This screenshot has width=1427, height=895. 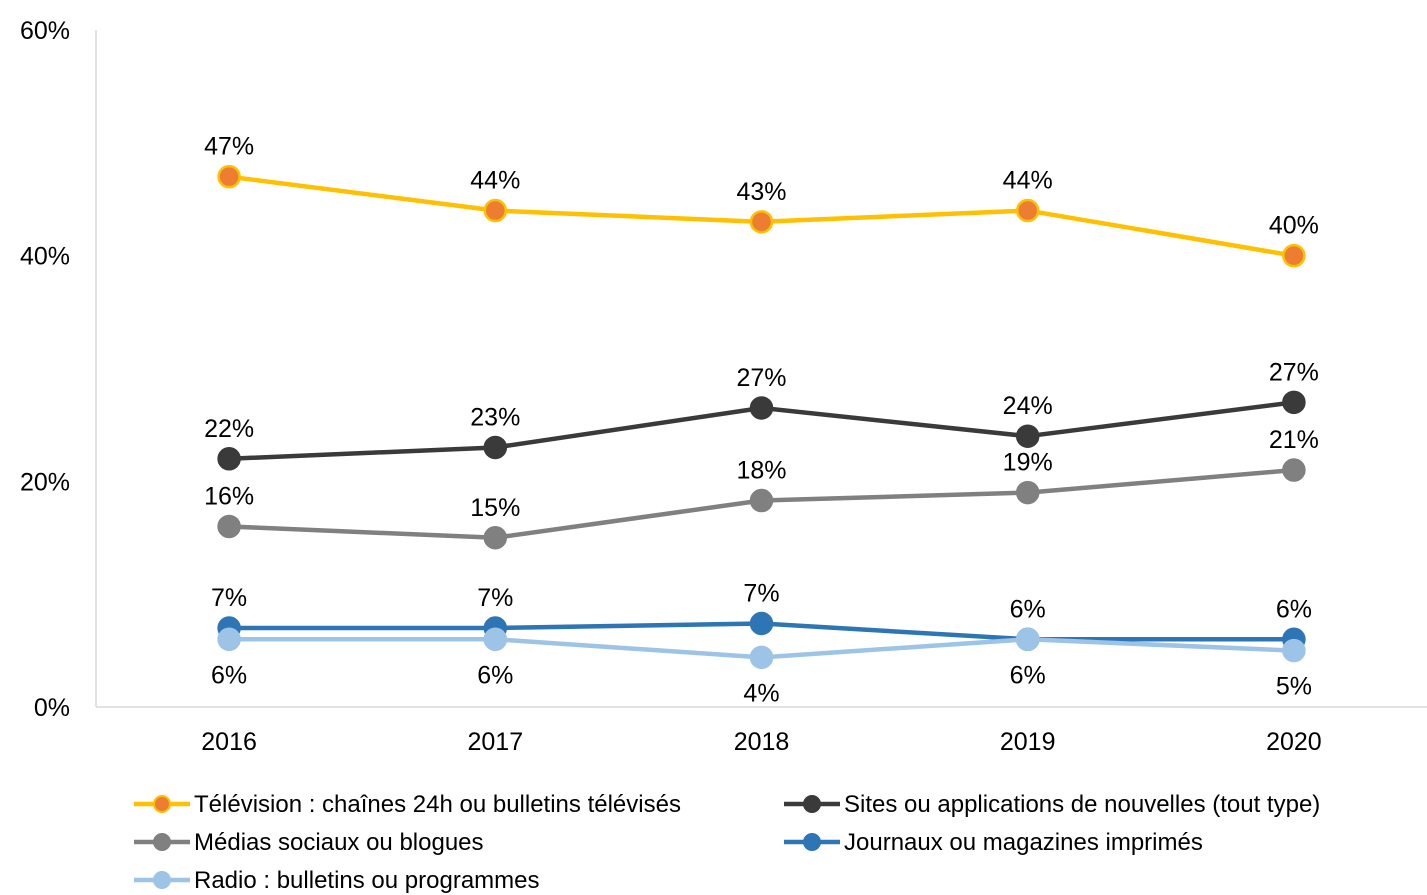 What do you see at coordinates (367, 880) in the screenshot?
I see `legend-label: Radio : bulletins ou programmes` at bounding box center [367, 880].